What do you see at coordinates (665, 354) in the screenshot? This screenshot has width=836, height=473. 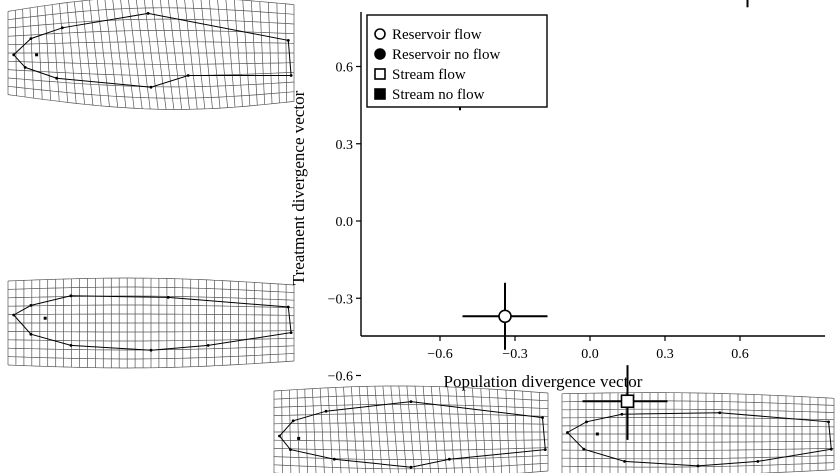 I see `x-tick-label: 0.3` at bounding box center [665, 354].